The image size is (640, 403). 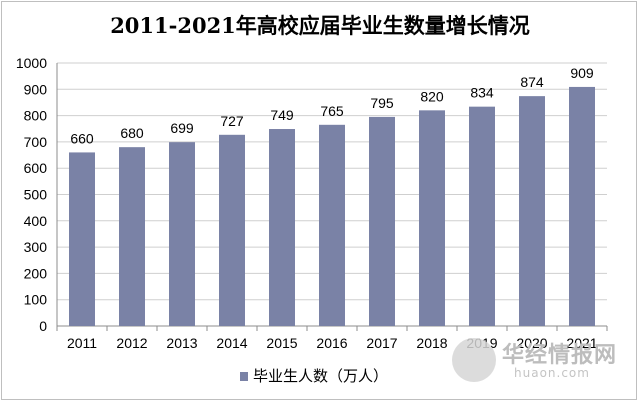 I want to click on bar-2021, so click(x=582, y=206).